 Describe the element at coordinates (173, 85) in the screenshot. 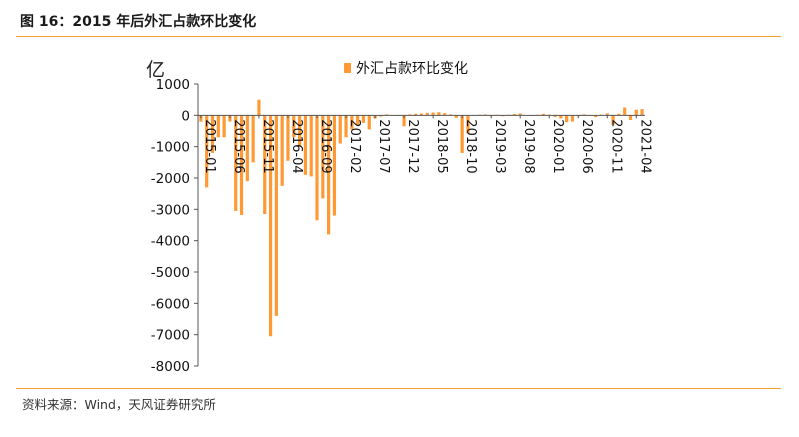

I see `y-tick-label: 1000` at that location.